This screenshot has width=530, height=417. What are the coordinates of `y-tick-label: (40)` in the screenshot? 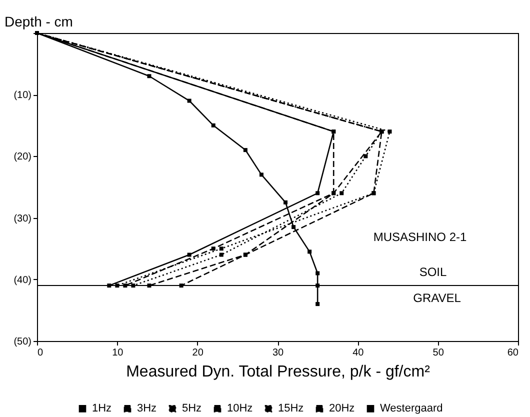 It's located at (23, 280).